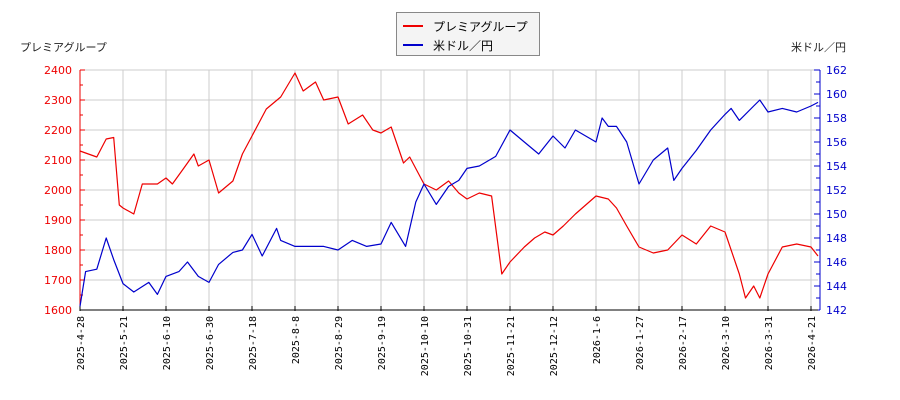 This screenshot has width=900, height=400. What do you see at coordinates (58, 220) in the screenshot?
I see `left-tick-label: 1900` at bounding box center [58, 220].